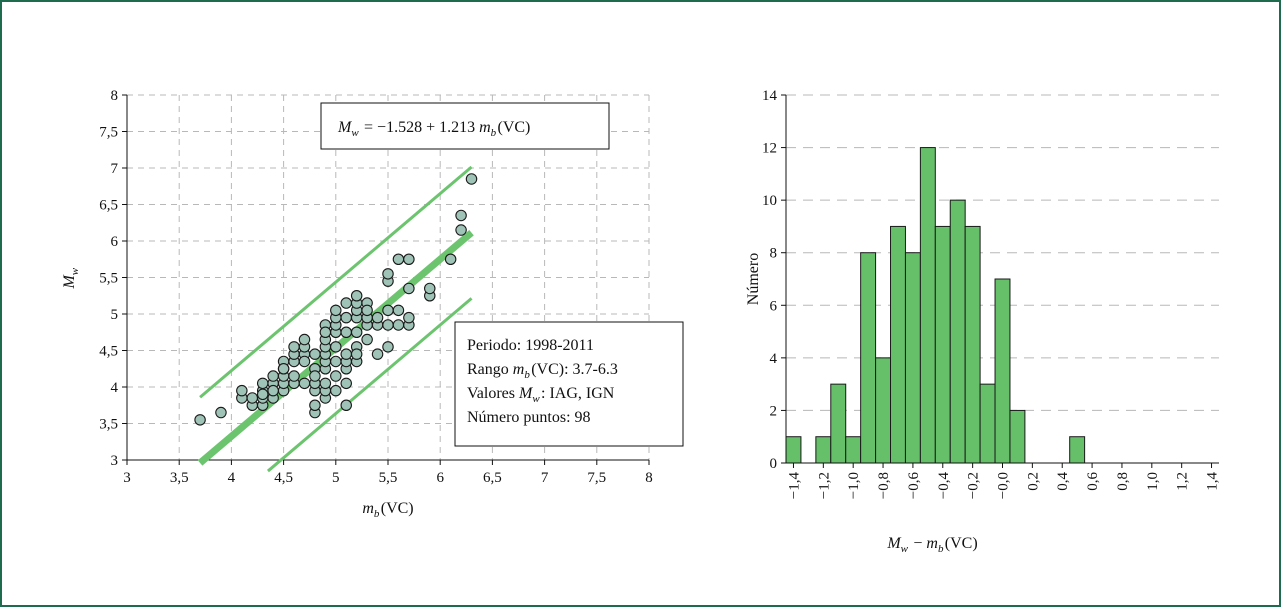 The height and width of the screenshot is (607, 1281). I want to click on scatter-y-tick-label: 7, so click(115, 169).